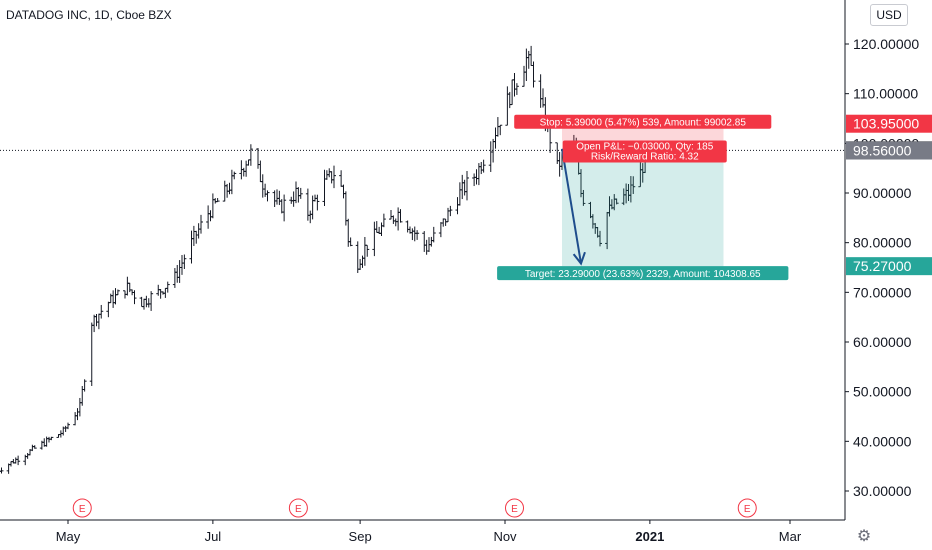 The image size is (932, 550). Describe the element at coordinates (889, 15) in the screenshot. I see `currency-button: USD` at that location.